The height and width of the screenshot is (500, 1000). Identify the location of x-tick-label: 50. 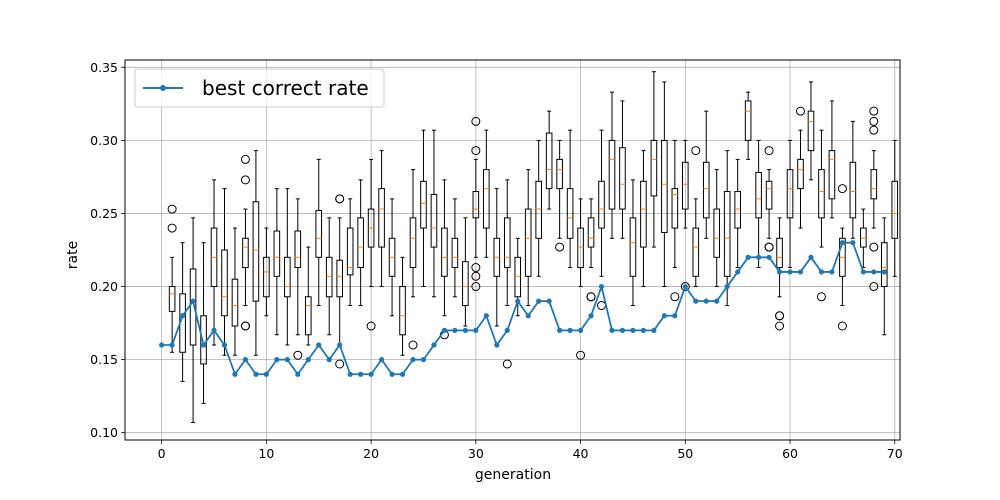
(685, 453).